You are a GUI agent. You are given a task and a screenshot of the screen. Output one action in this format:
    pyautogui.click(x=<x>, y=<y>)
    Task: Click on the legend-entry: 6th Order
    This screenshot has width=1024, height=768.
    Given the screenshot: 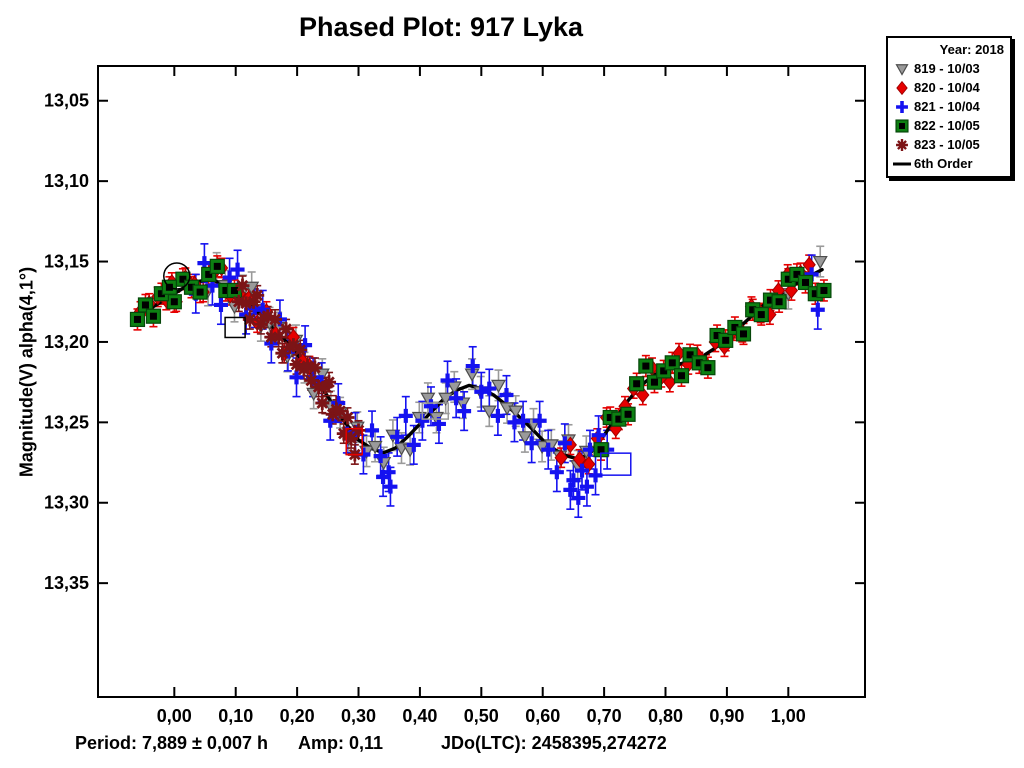 What is the action you would take?
    pyautogui.click(x=949, y=163)
    